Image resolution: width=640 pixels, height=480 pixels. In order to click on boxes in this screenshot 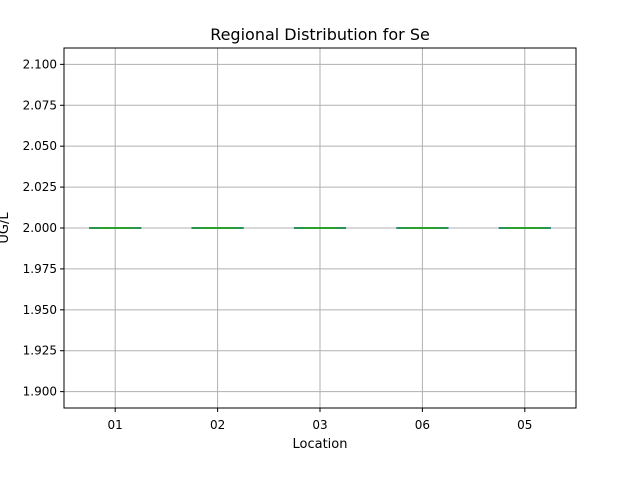, I will do `click(320, 228)`.